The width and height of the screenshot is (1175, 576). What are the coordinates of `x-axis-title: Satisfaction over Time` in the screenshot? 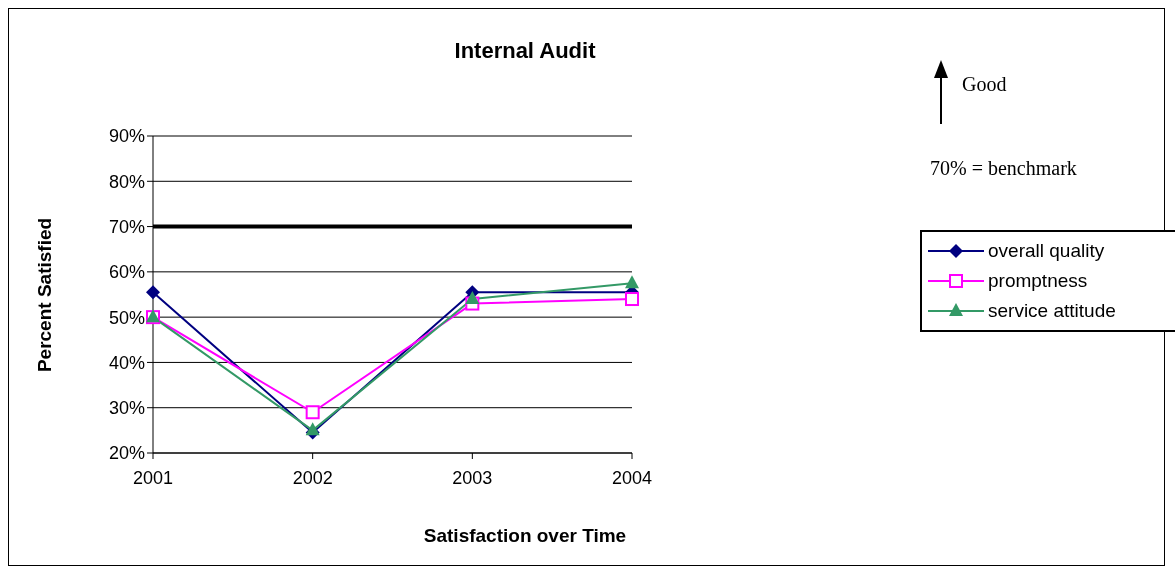 It's located at (525, 536).